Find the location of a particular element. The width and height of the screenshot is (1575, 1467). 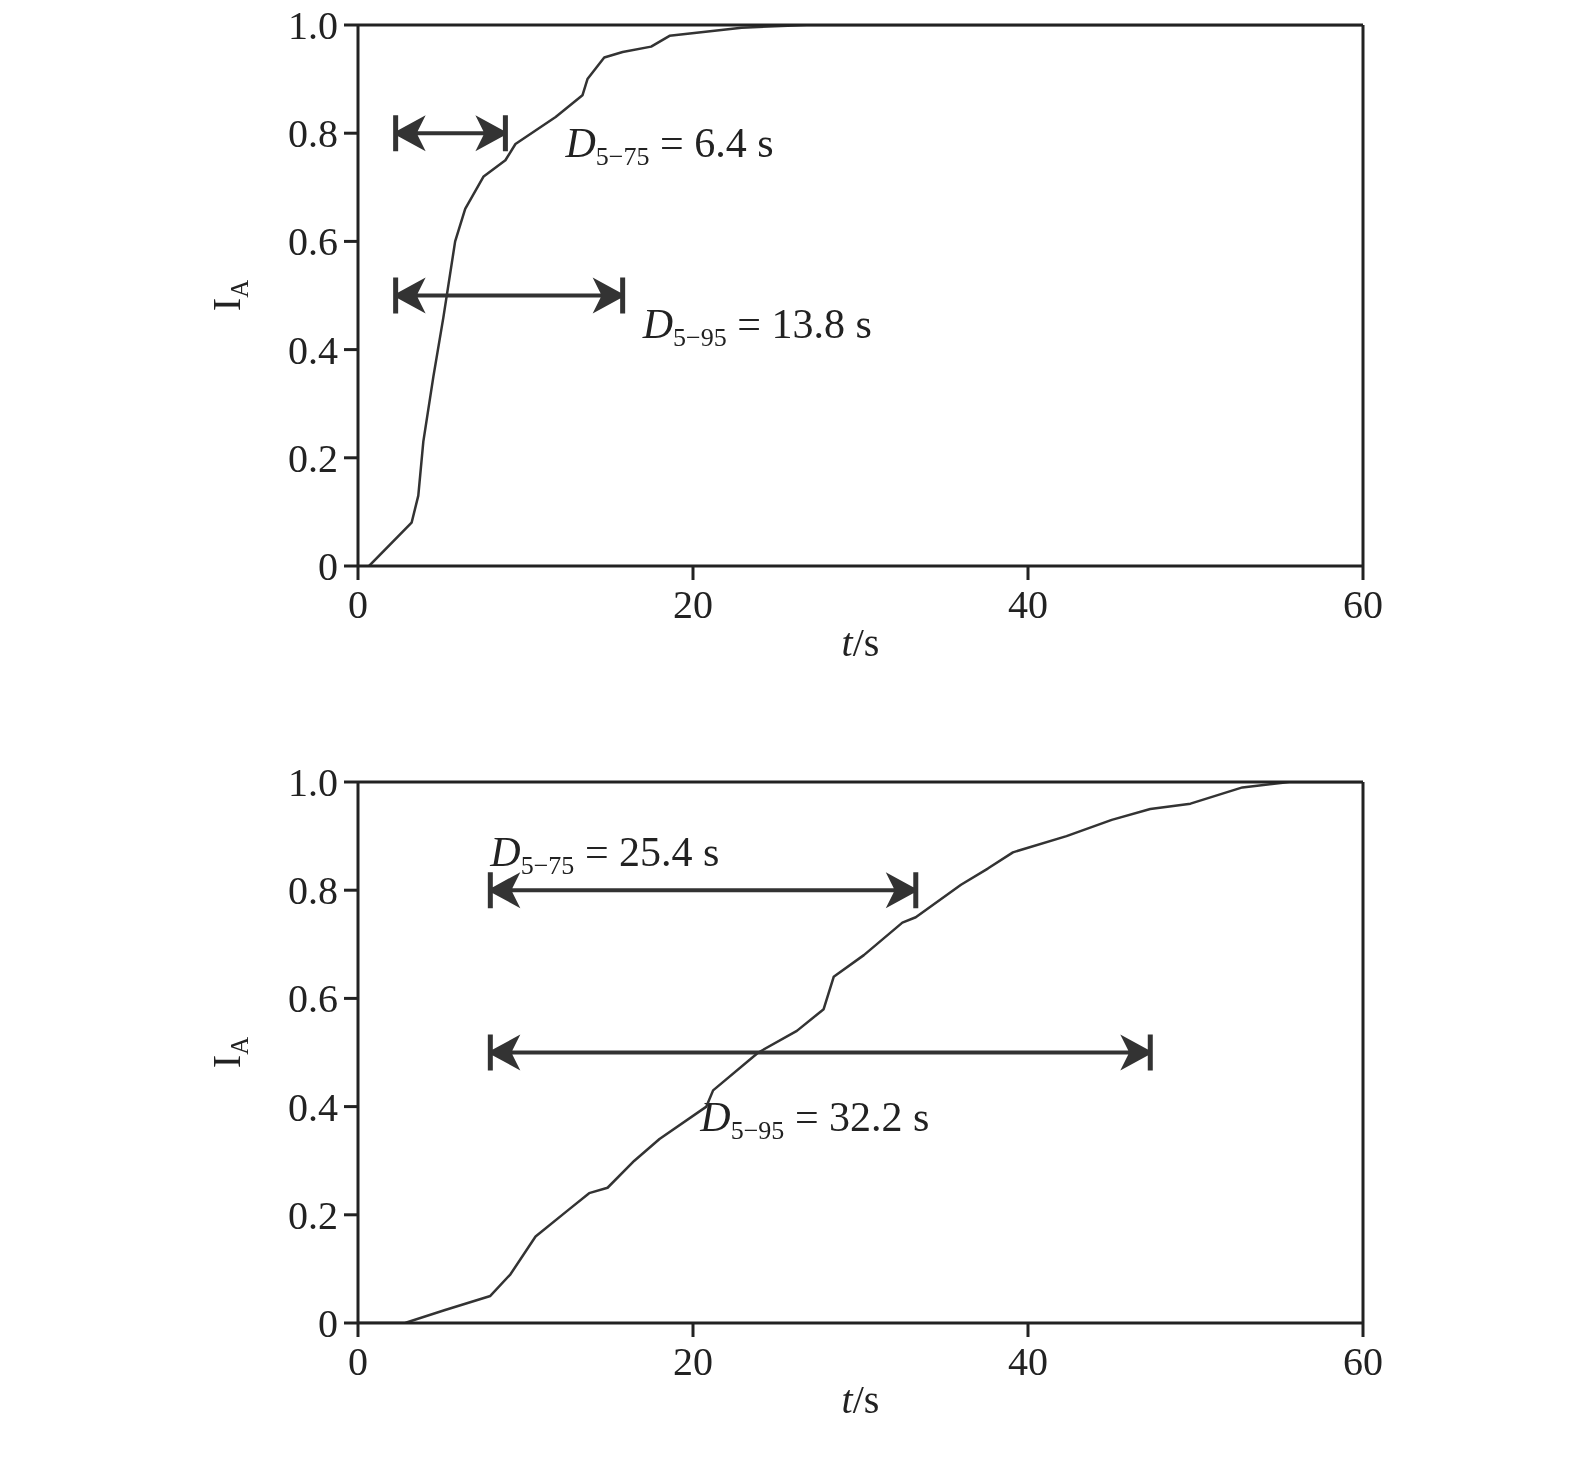

annotation: D$_{5−95}$ = 13.8 s is located at coordinates (756, 326).